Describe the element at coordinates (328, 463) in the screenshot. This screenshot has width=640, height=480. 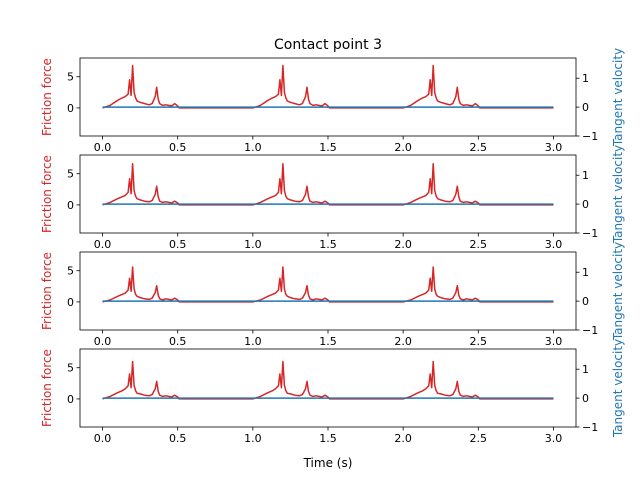
I see `x-axis-label: Time (s)` at that location.